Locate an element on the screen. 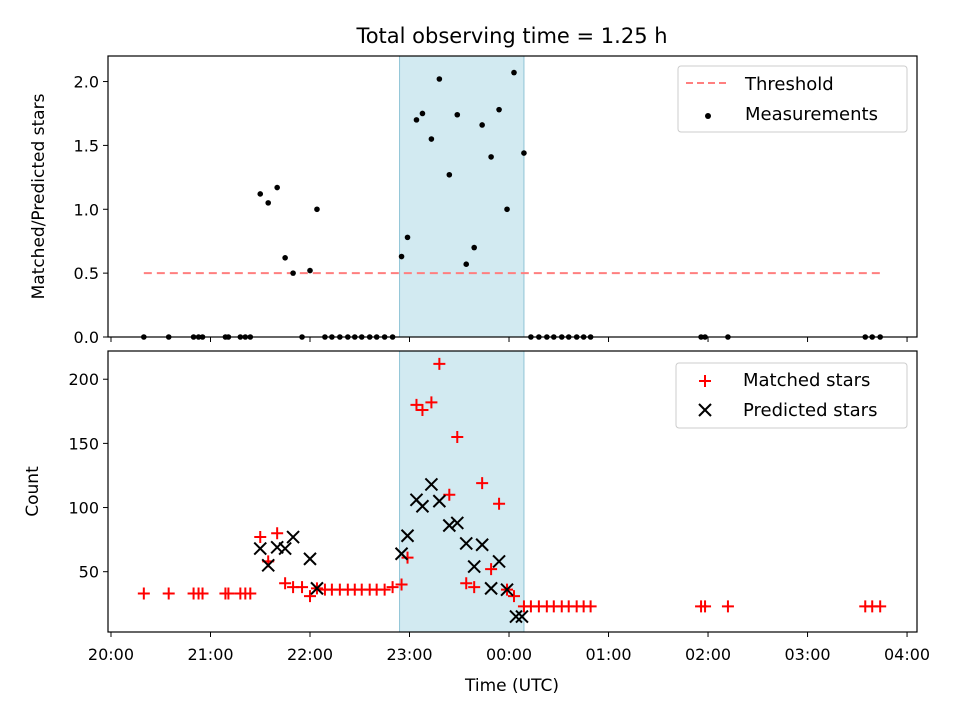 The image size is (960, 720). y-tick-label: 200 is located at coordinates (83, 379).